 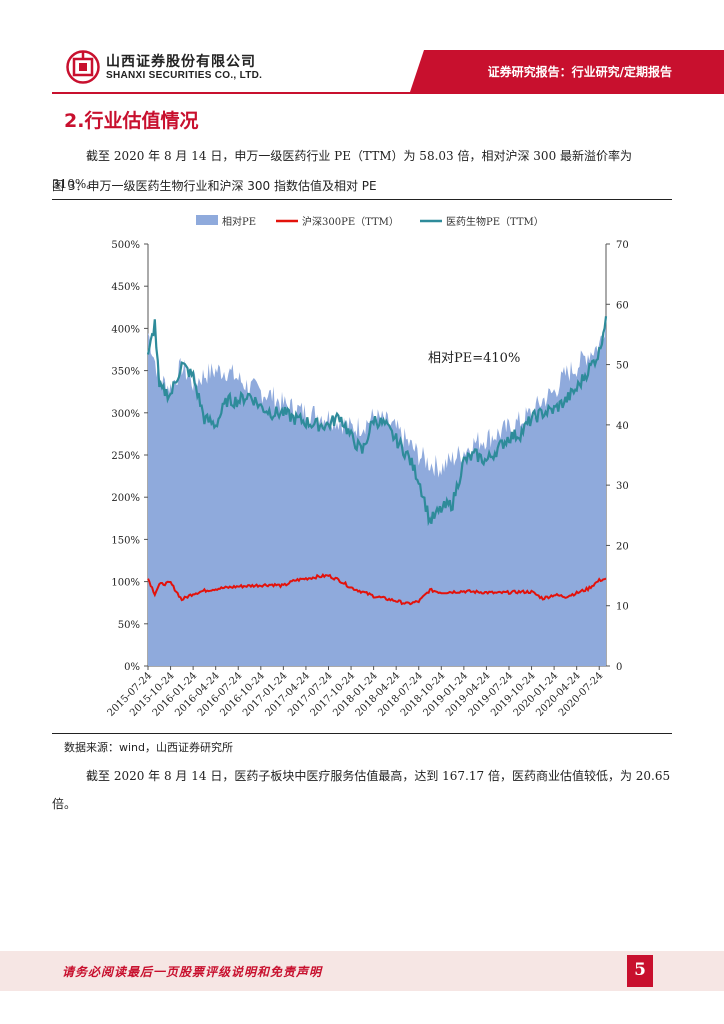 I want to click on figure-top-rule, so click(x=362, y=199).